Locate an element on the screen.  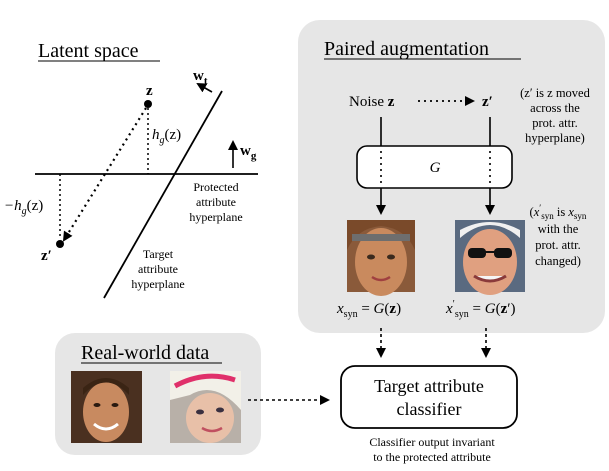
target-hyperplane-line is located at coordinates (163, 194).